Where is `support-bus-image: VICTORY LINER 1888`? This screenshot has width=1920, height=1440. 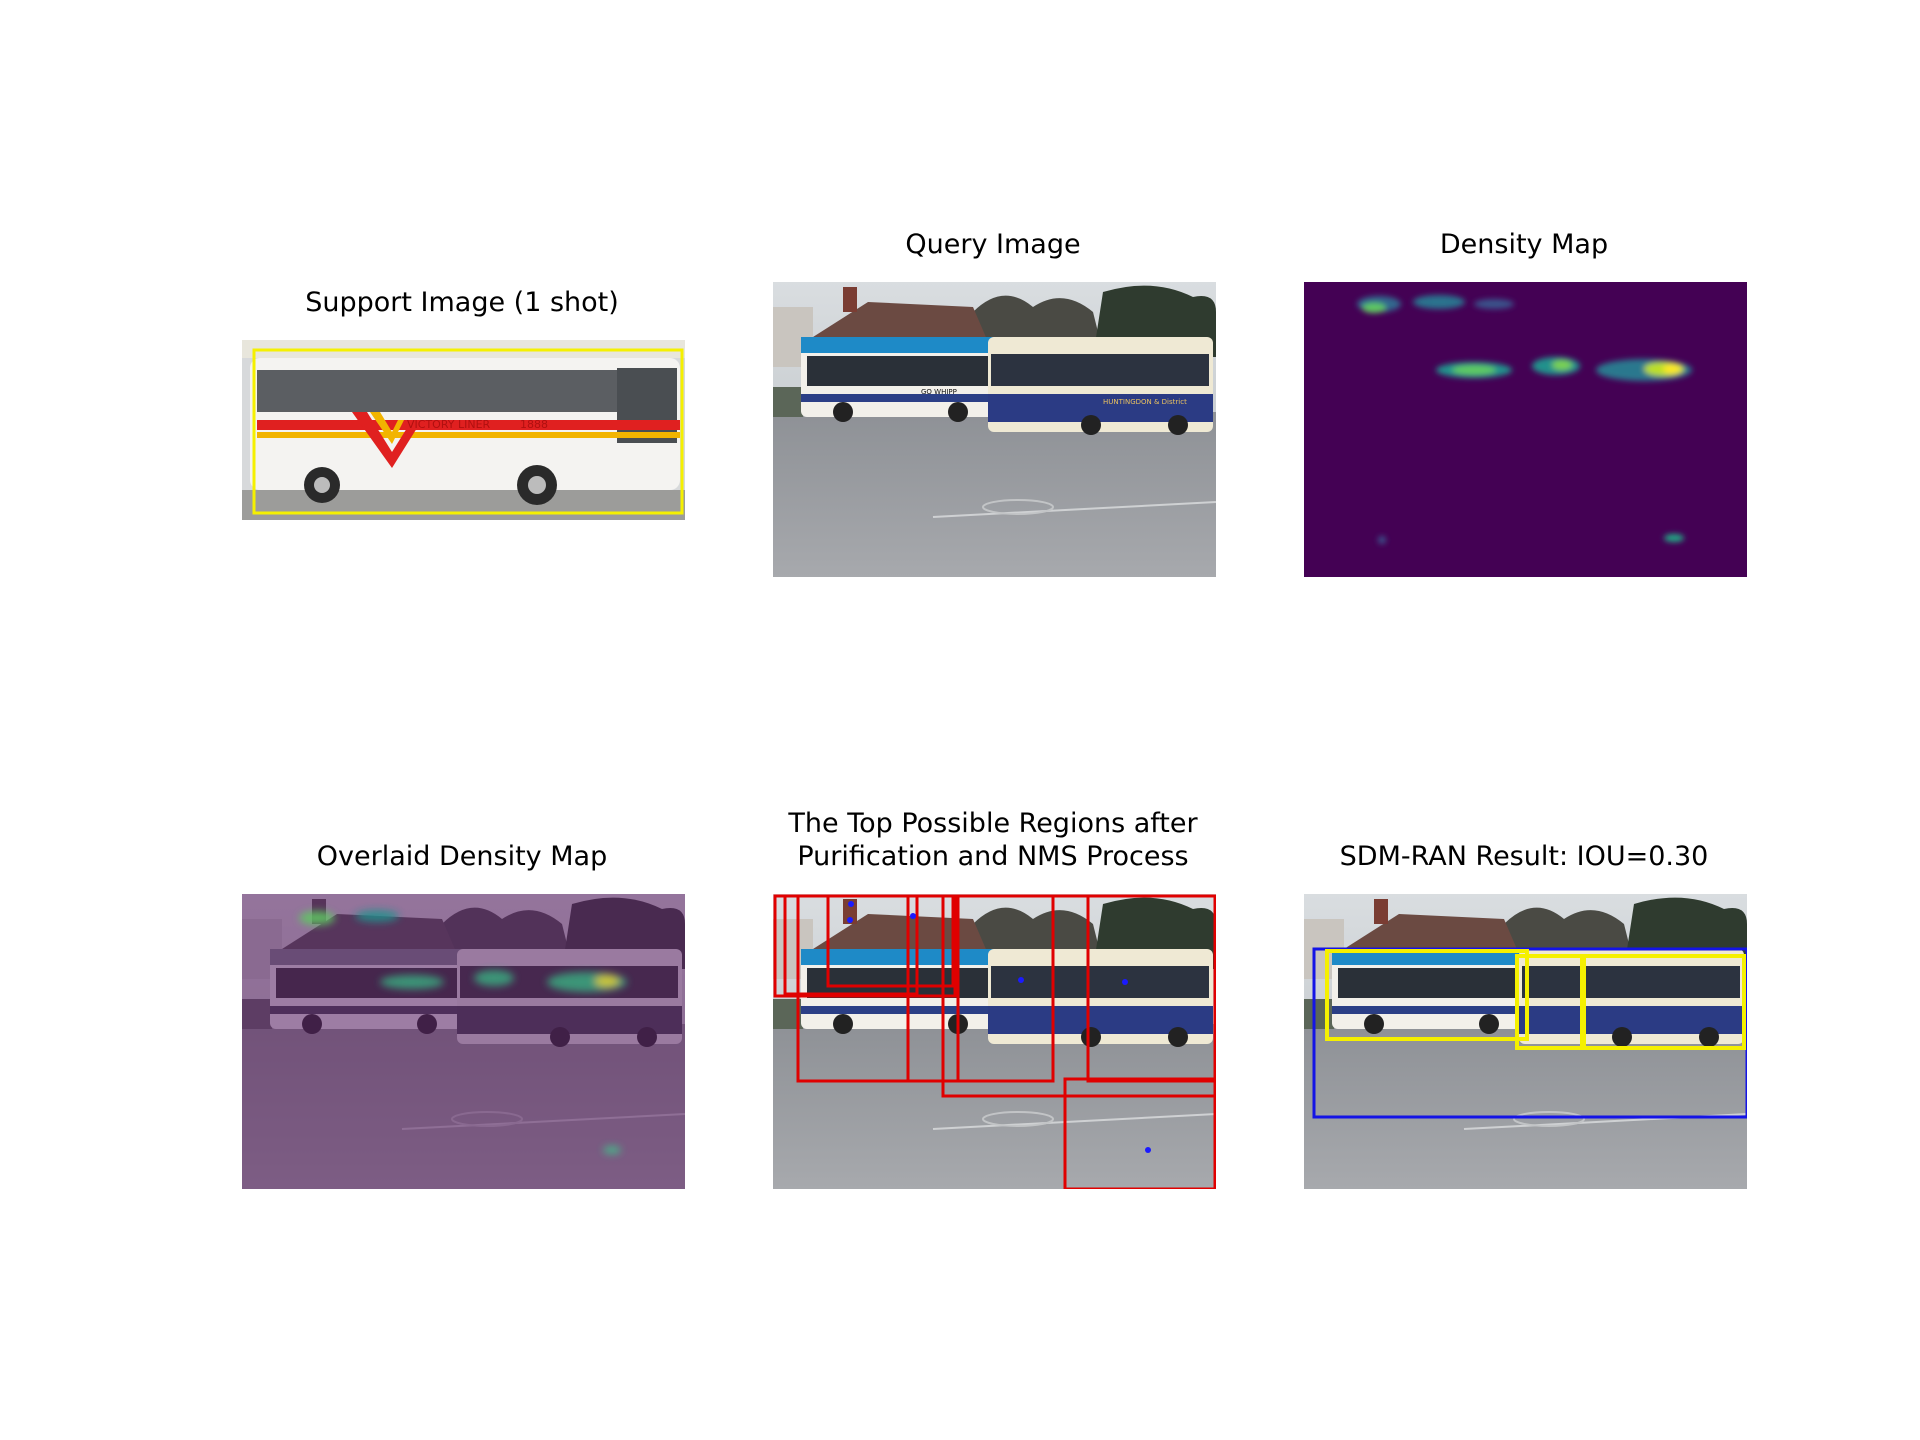 support-bus-image: VICTORY LINER 1888 is located at coordinates (463, 430).